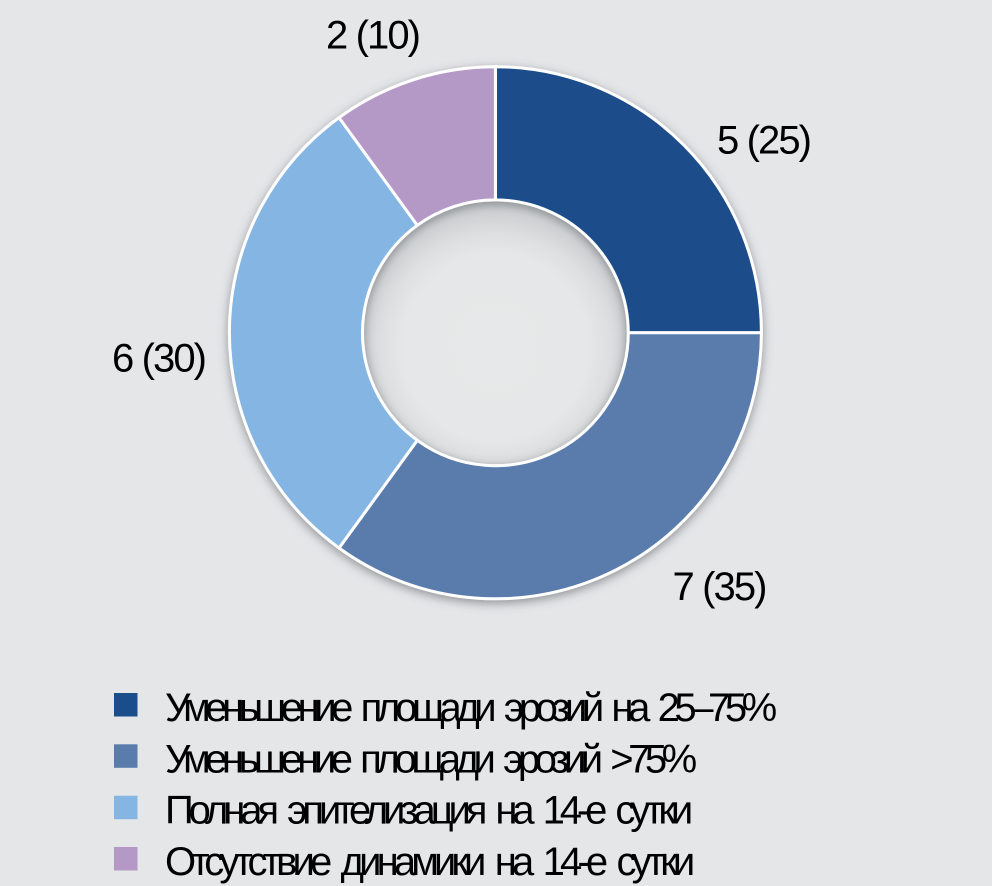 The width and height of the screenshot is (992, 886). Describe the element at coordinates (159, 359) in the screenshot. I see `svg-text: 6 (30)` at that location.